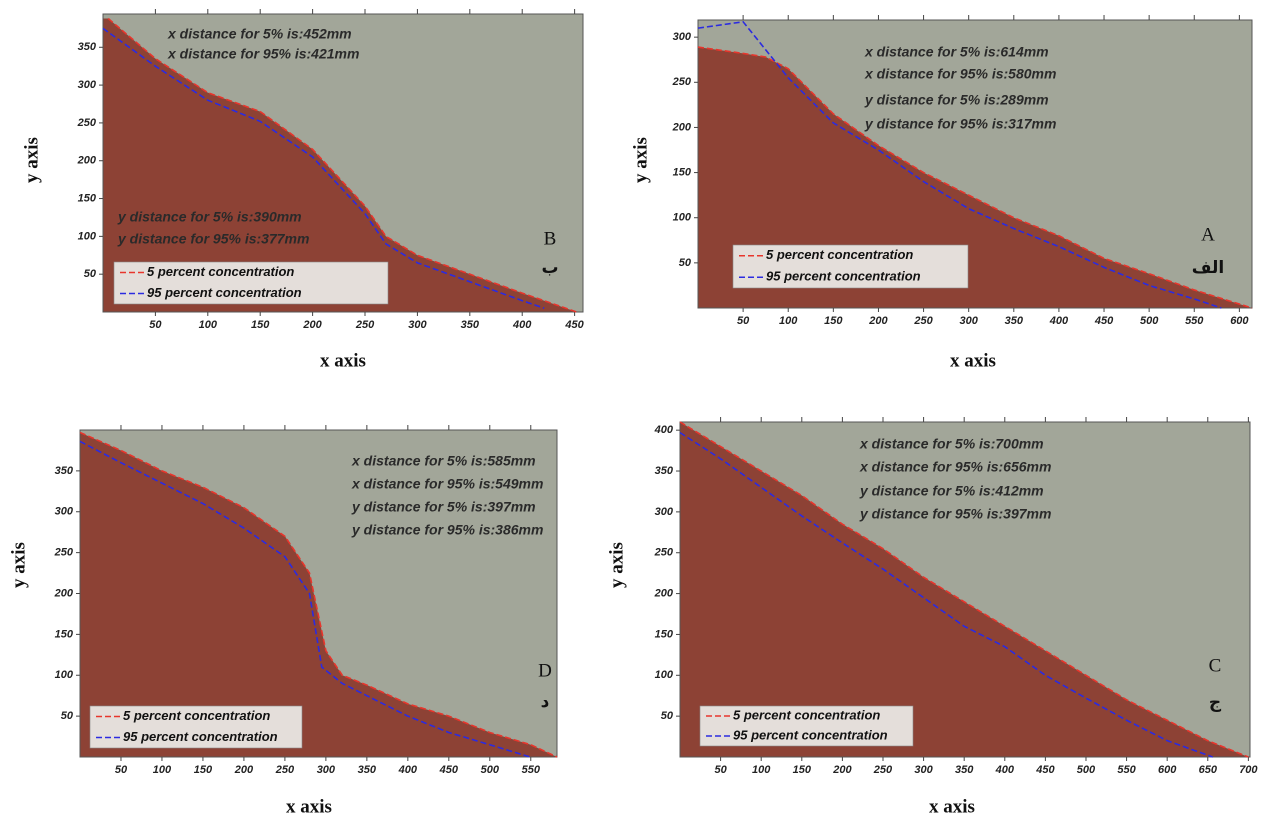 The height and width of the screenshot is (825, 1263). What do you see at coordinates (955, 514) in the screenshot?
I see `annotation: y distance for 95% is:397mm` at bounding box center [955, 514].